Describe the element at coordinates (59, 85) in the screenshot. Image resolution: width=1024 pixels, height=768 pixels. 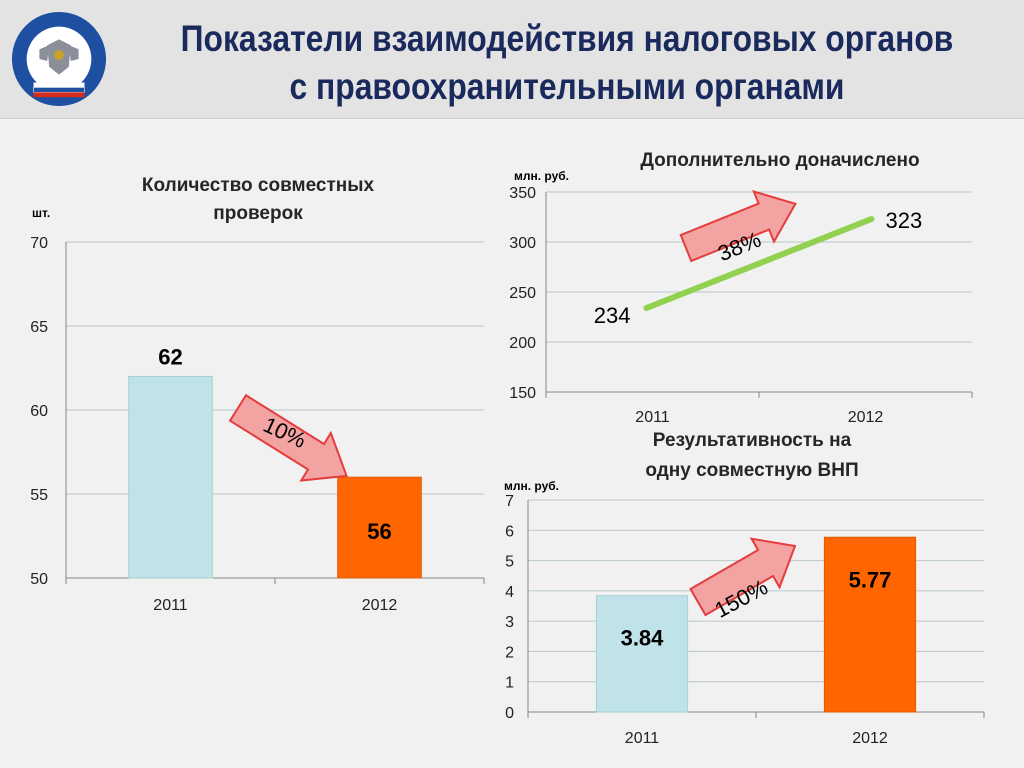
I see `flag-white-stripe` at that location.